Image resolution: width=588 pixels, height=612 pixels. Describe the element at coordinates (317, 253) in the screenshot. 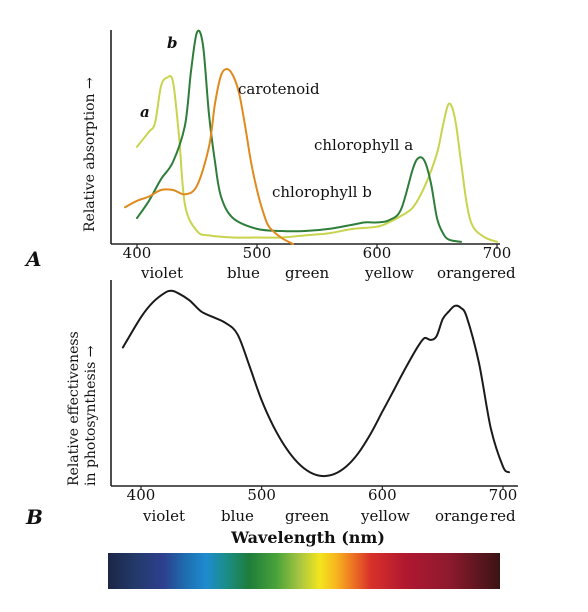

I see `panel-a-x-ticks: 400 500 600 700` at that location.